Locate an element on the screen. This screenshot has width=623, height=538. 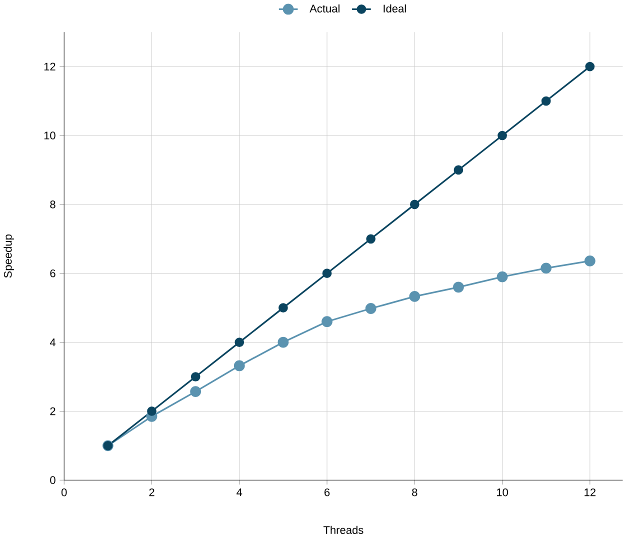
y-tick-label: 2 is located at coordinates (53, 412).